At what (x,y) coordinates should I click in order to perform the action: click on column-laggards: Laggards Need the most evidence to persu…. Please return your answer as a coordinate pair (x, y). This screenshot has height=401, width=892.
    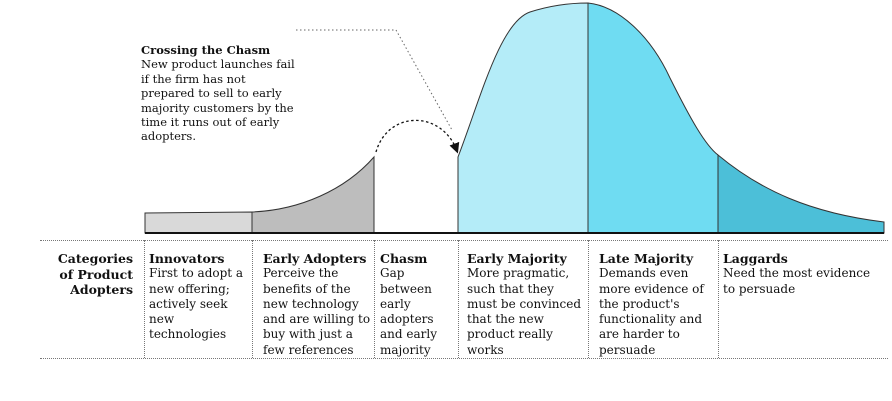
    Looking at the image, I should click on (798, 274).